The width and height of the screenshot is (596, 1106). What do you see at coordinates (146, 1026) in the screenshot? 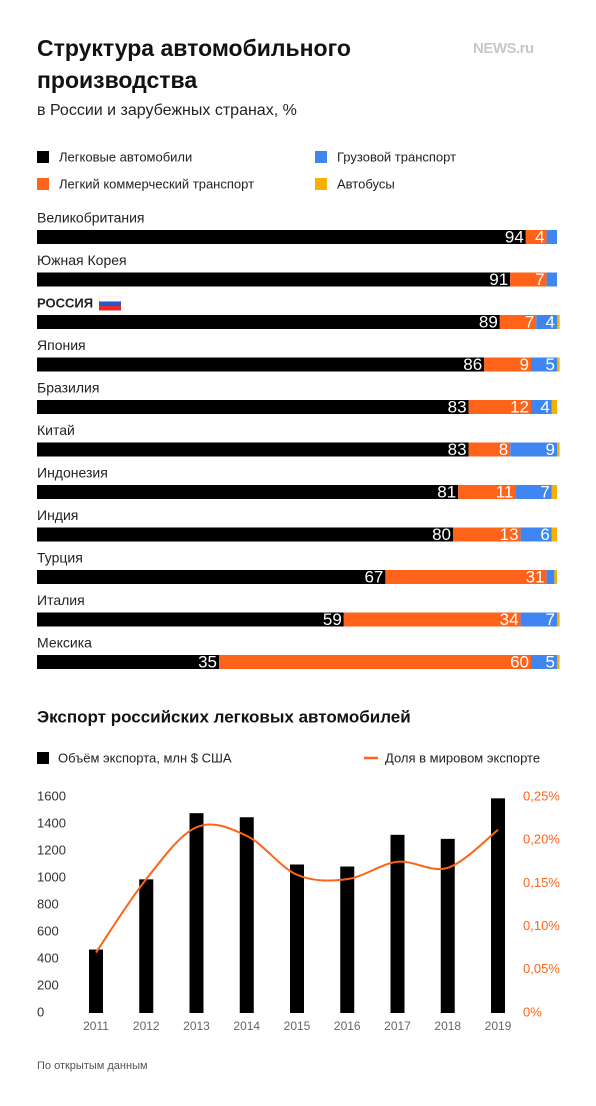
I see `x-tick-label: 2012` at bounding box center [146, 1026].